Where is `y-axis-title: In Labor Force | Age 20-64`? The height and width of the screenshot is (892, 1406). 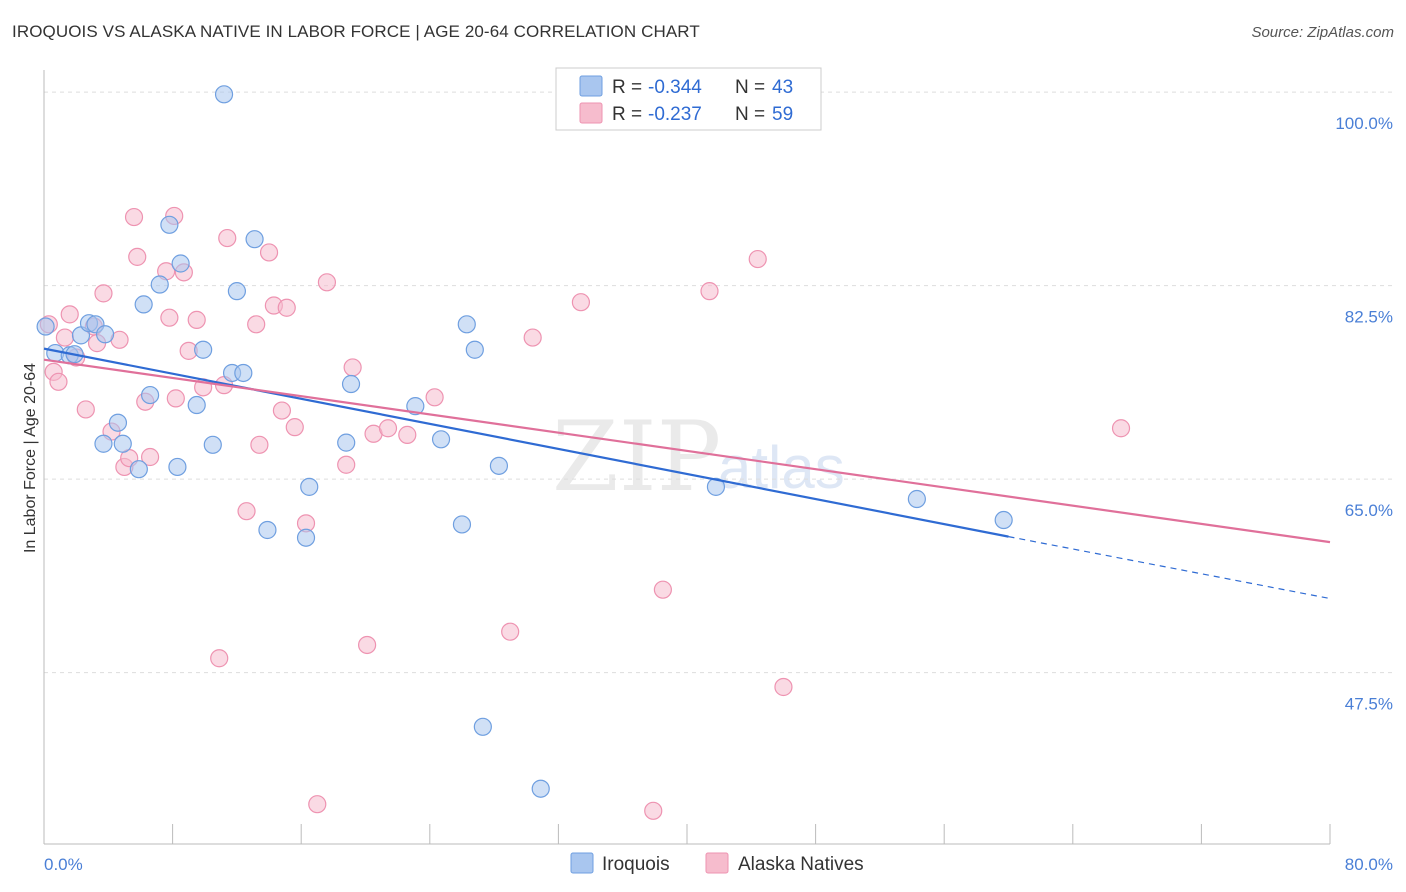 y-axis-title: In Labor Force | Age 20-64 is located at coordinates (30, 458).